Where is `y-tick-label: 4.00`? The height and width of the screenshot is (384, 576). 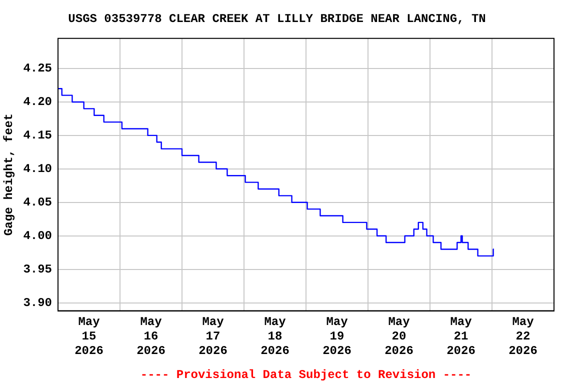
y-tick-label: 4.00 is located at coordinates (37, 235).